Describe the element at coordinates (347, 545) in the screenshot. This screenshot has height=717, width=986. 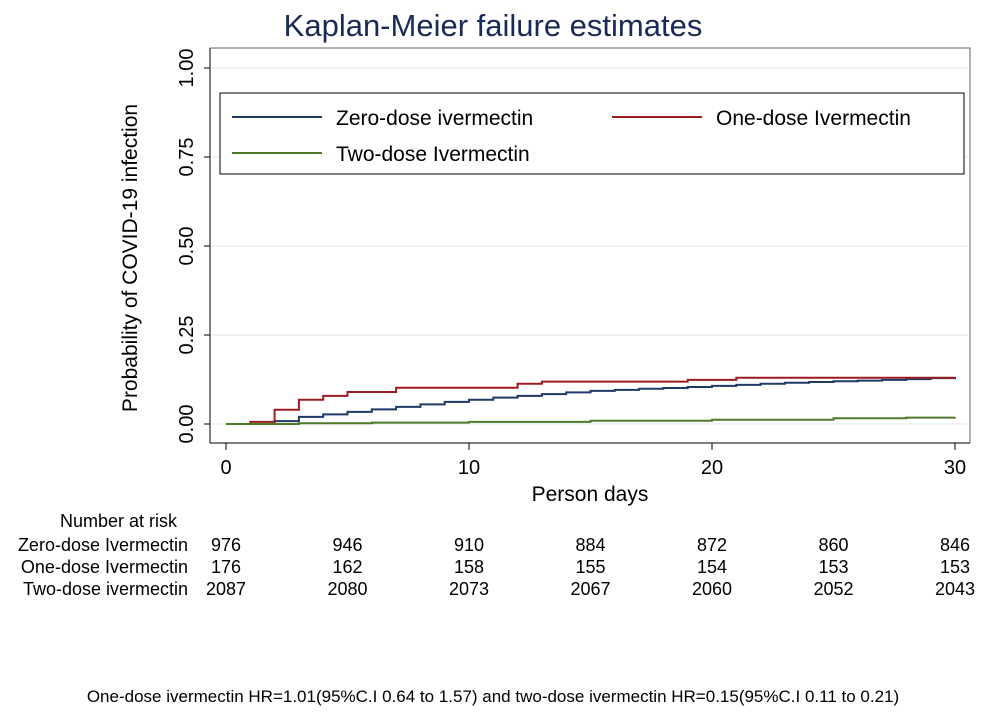
I see `risk-value: 946` at that location.